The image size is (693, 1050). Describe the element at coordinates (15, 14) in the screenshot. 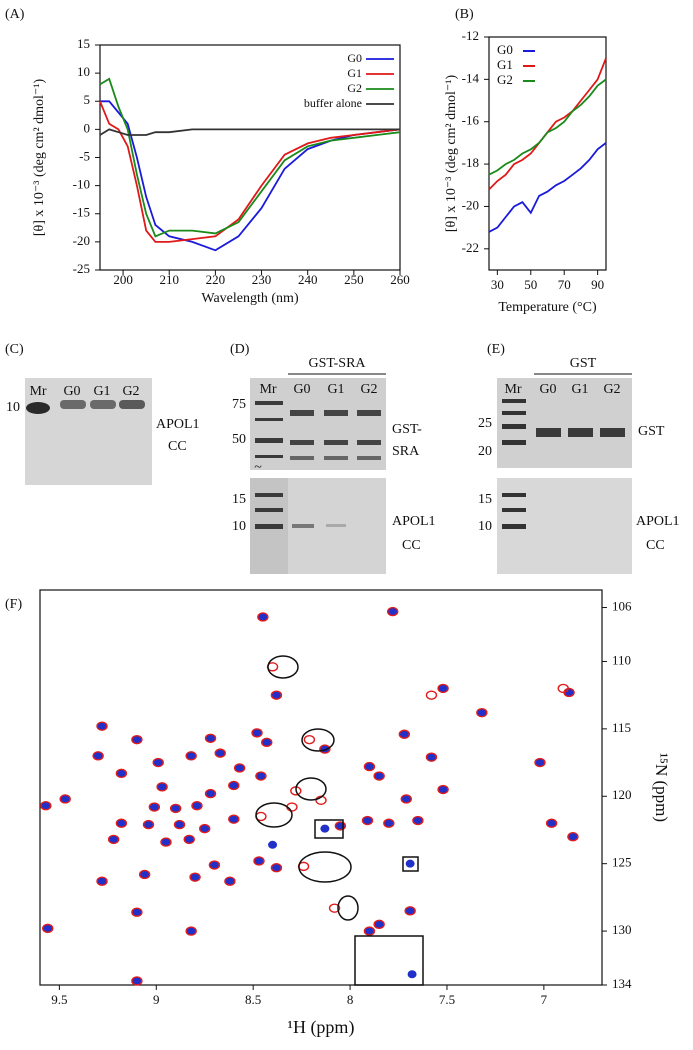

I see `panel-label: (A)` at that location.